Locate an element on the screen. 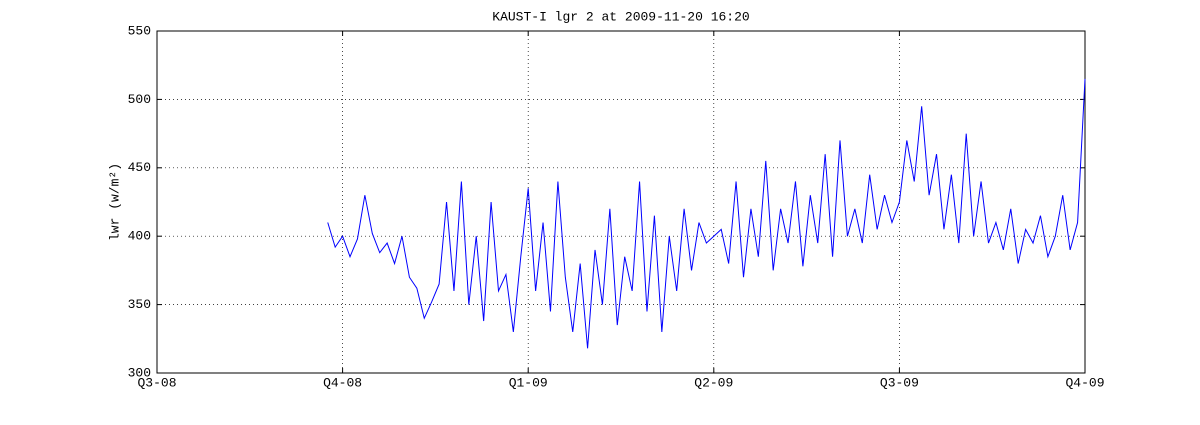 The height and width of the screenshot is (425, 1200). y-tick-label: 500 is located at coordinates (139, 99).